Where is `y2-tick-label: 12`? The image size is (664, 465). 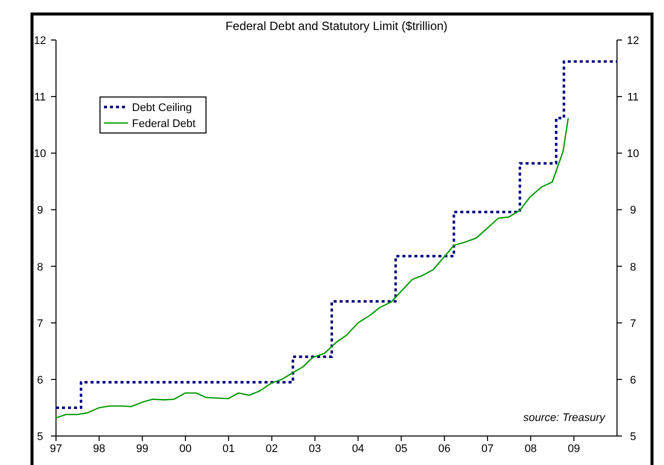
y2-tick-label: 12 is located at coordinates (633, 41).